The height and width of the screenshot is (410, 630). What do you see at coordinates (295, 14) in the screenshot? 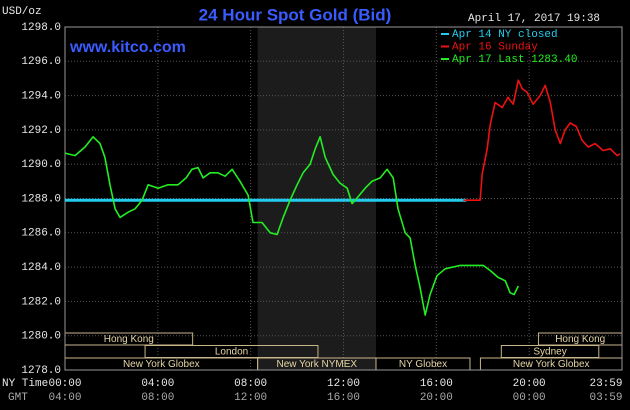
I see `chart-title: 24 Hour Spot Gold (Bid)` at bounding box center [295, 14].